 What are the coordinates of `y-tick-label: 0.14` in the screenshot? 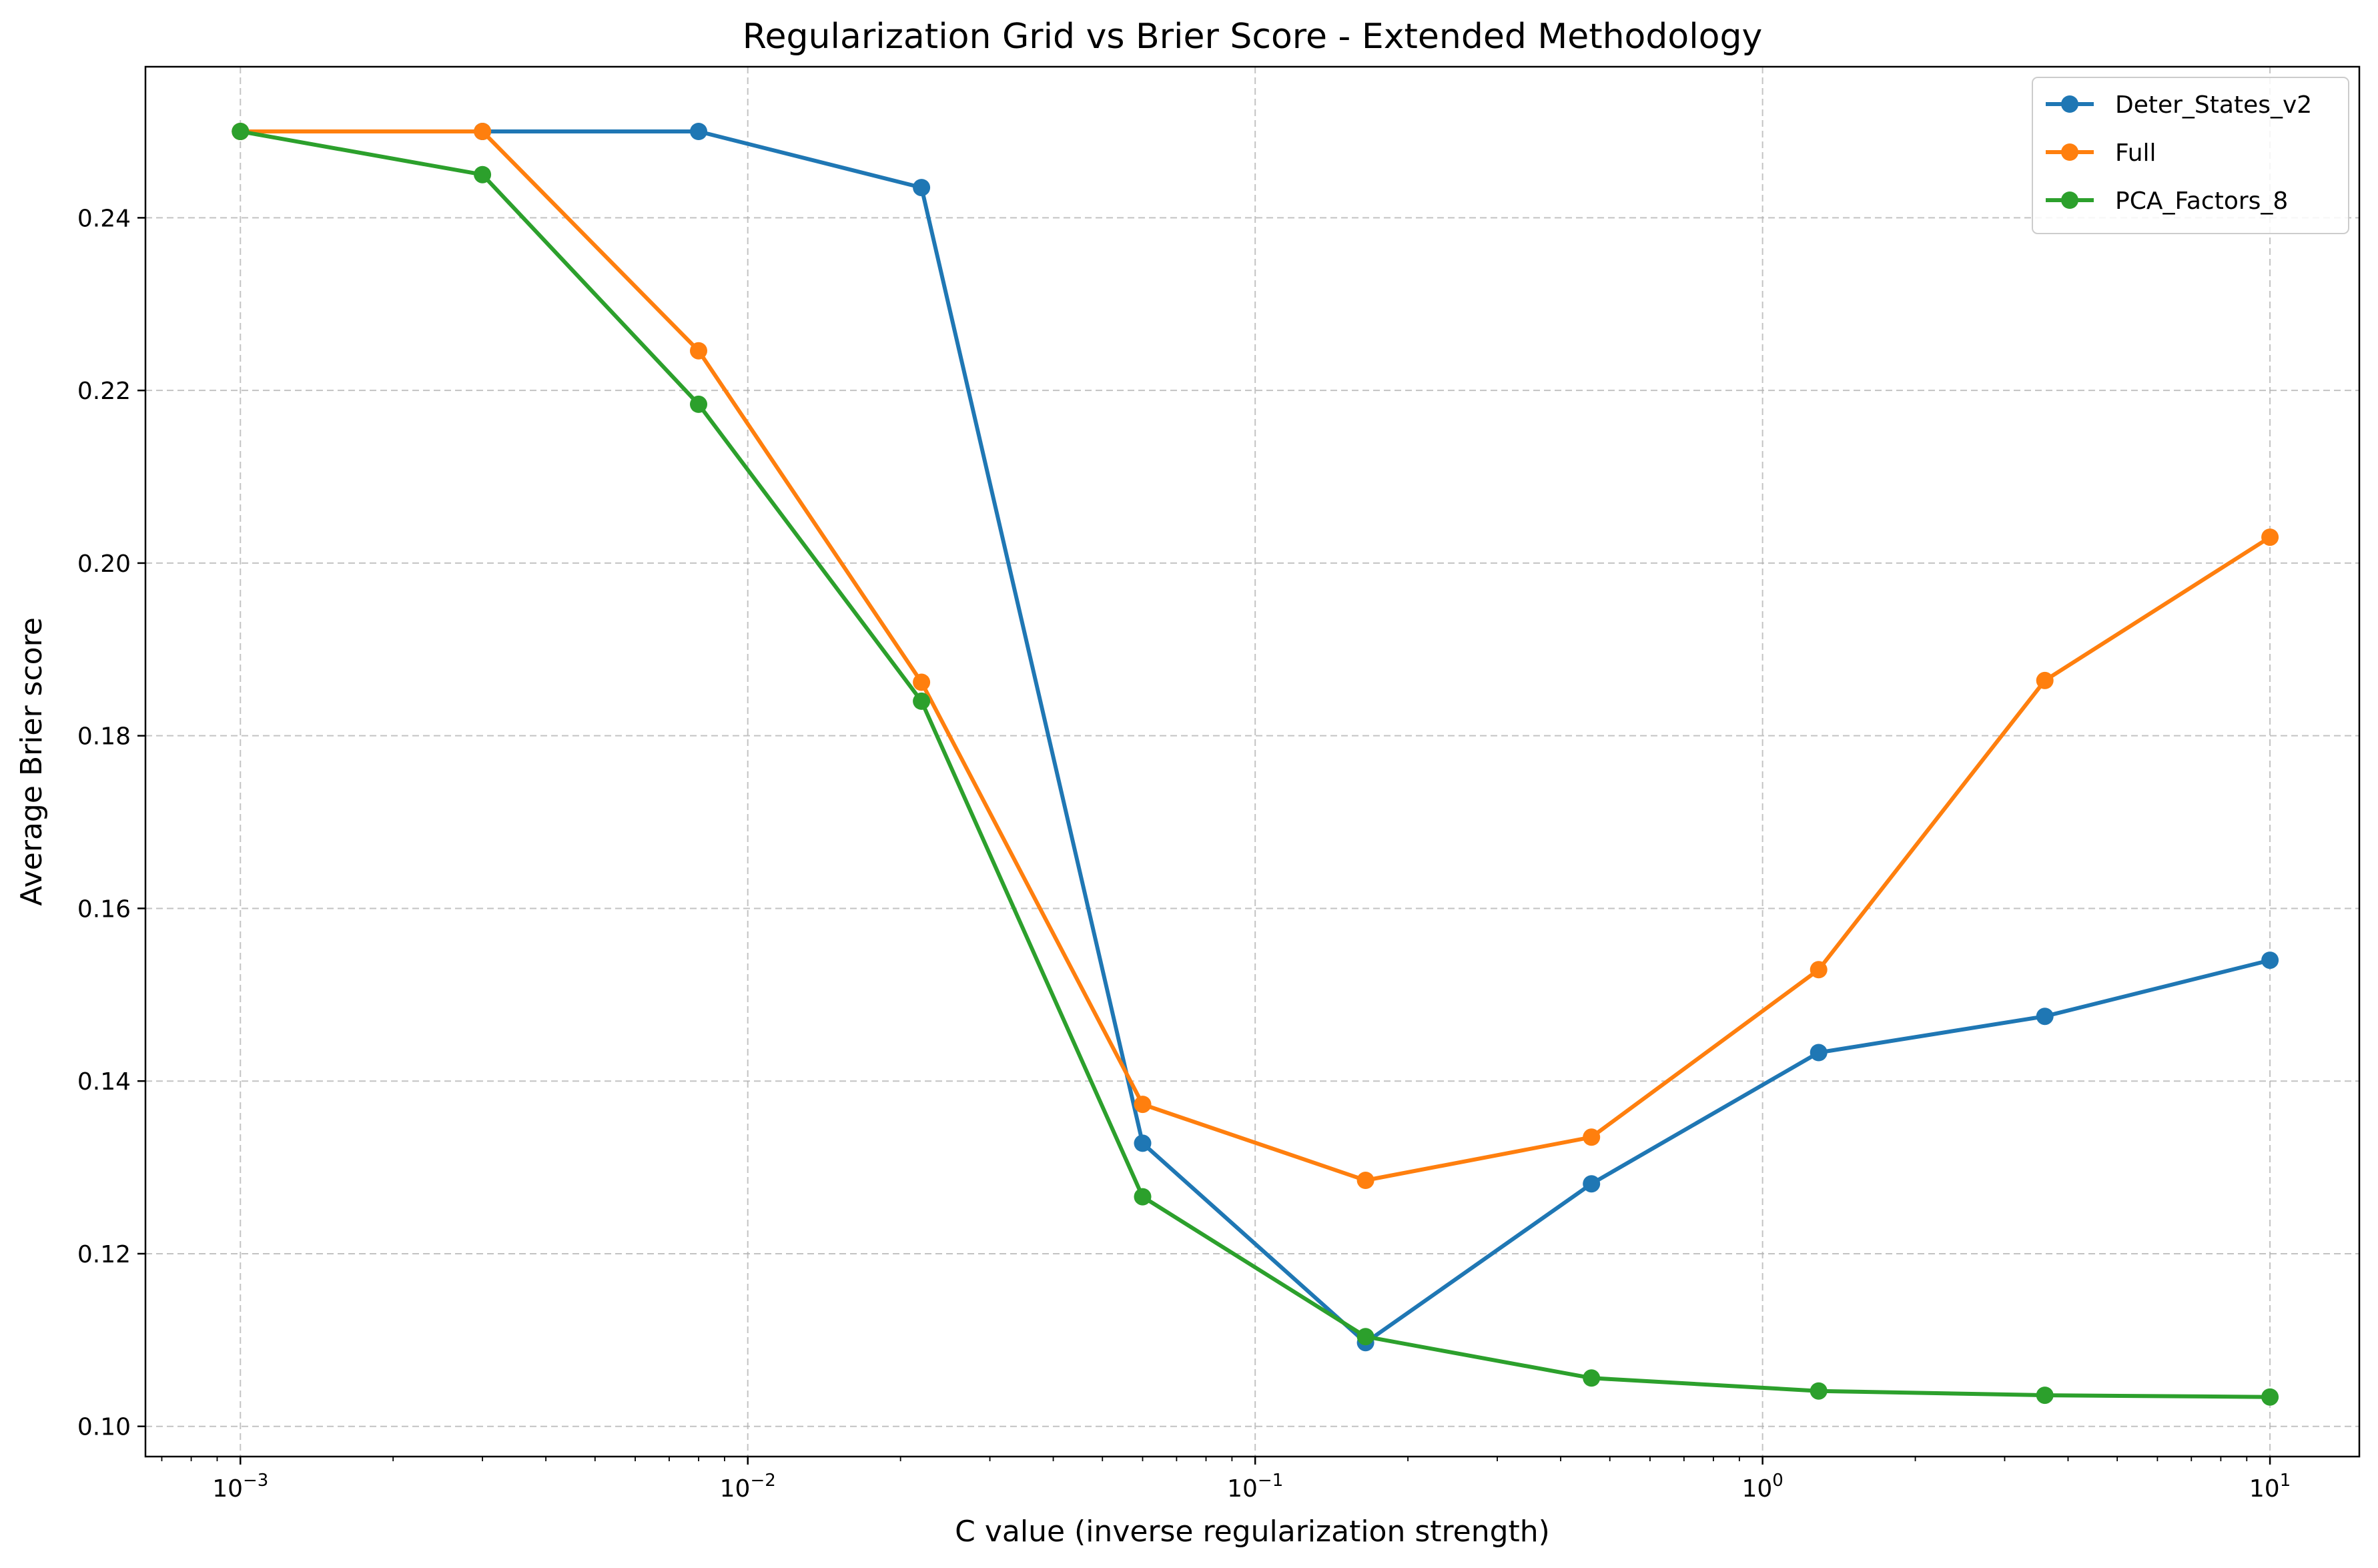 It's located at (104, 1082).